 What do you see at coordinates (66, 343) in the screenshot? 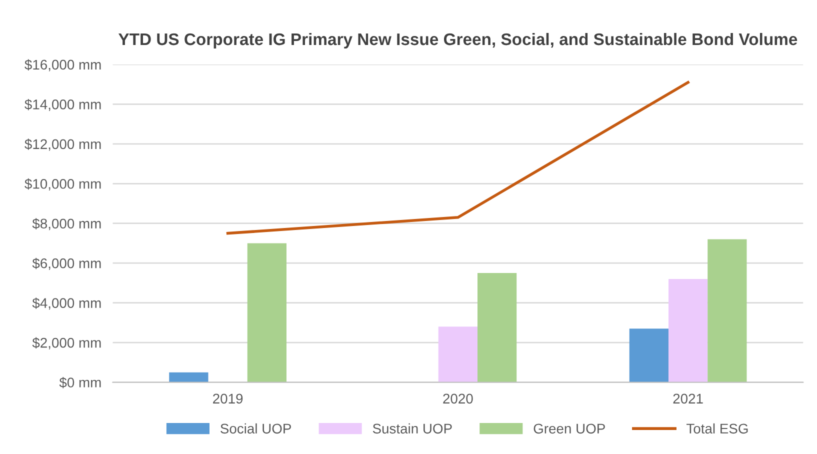
I see `y-tick-label: $2,000 mm` at bounding box center [66, 343].